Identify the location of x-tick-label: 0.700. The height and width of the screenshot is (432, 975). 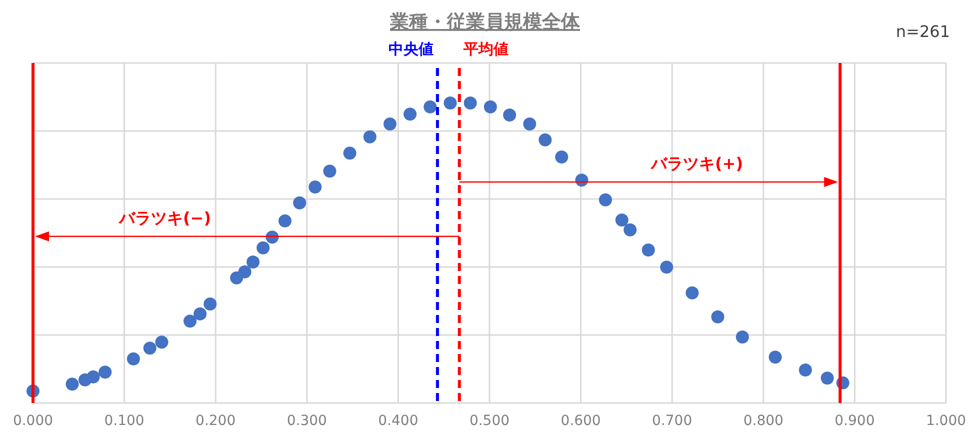
(672, 421).